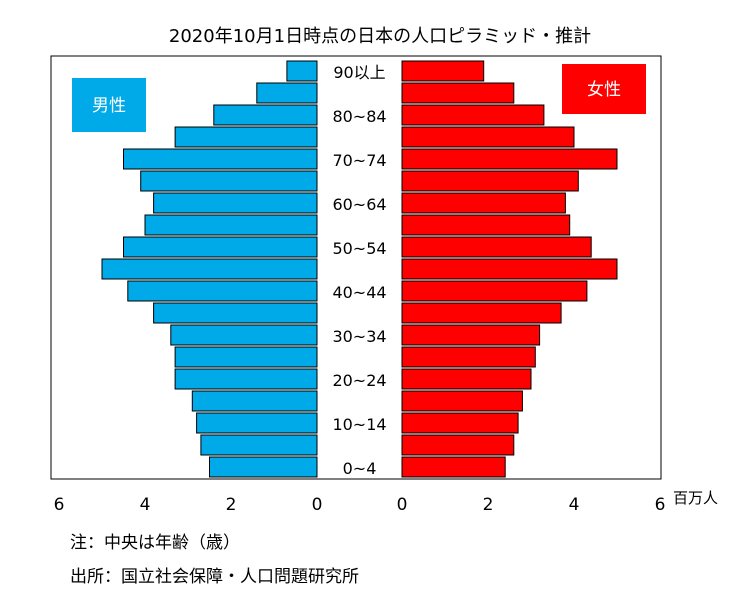 This screenshot has width=750, height=614. What do you see at coordinates (263, 467) in the screenshot?
I see `male-bar-0~4` at bounding box center [263, 467].